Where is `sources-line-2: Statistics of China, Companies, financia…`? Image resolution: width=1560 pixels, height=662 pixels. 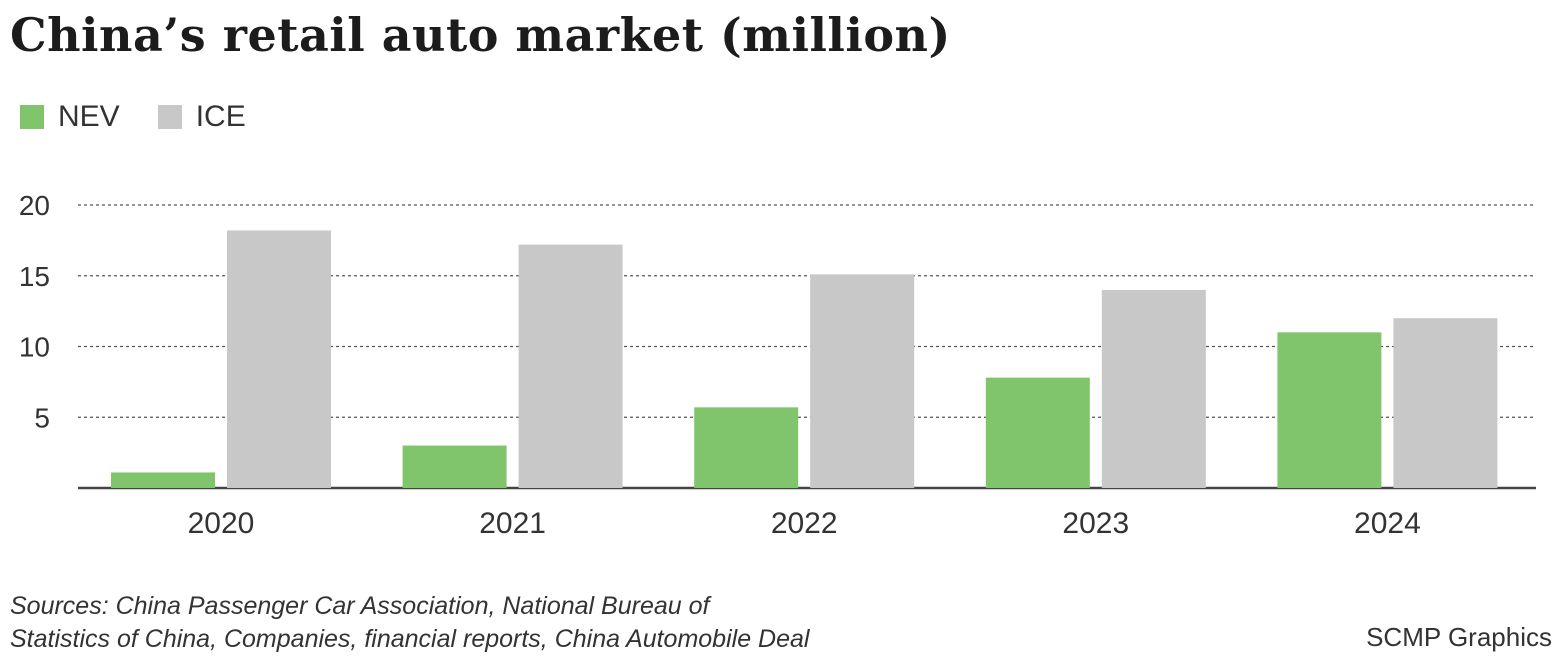 sources-line-2: Statistics of China, Companies, financia… is located at coordinates (410, 639).